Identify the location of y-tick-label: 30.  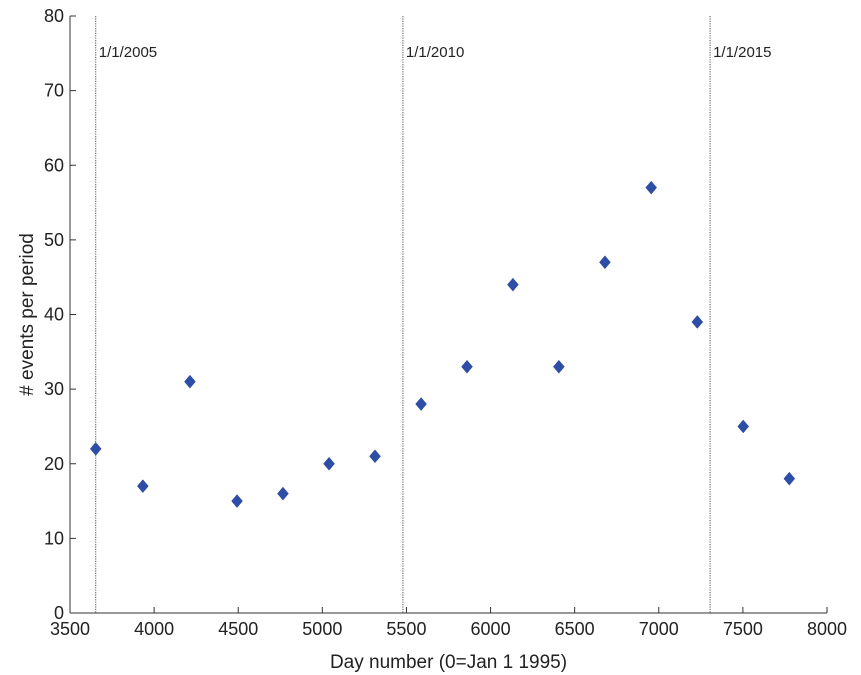
(54, 389).